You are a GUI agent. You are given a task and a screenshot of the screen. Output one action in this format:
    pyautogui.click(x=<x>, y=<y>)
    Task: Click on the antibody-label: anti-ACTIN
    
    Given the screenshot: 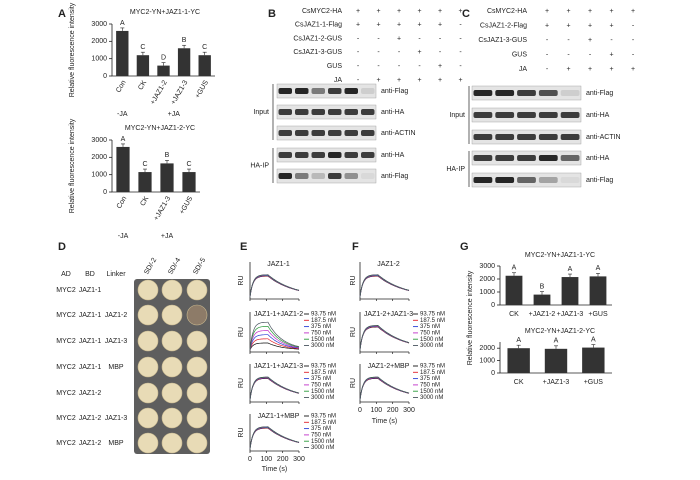 What is the action you would take?
    pyautogui.click(x=398, y=133)
    